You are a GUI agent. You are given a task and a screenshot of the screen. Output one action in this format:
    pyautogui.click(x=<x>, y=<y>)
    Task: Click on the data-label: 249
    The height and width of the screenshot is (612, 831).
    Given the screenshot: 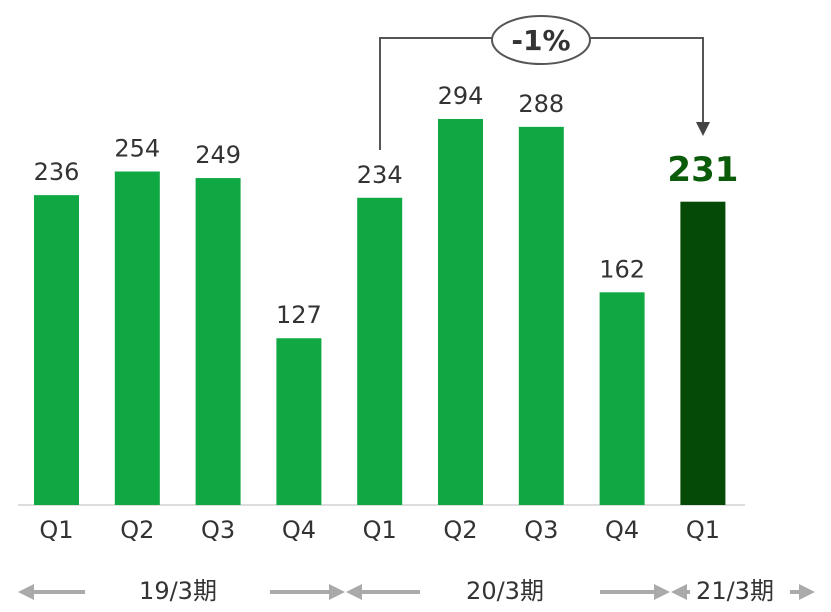 What is the action you would take?
    pyautogui.click(x=218, y=155)
    